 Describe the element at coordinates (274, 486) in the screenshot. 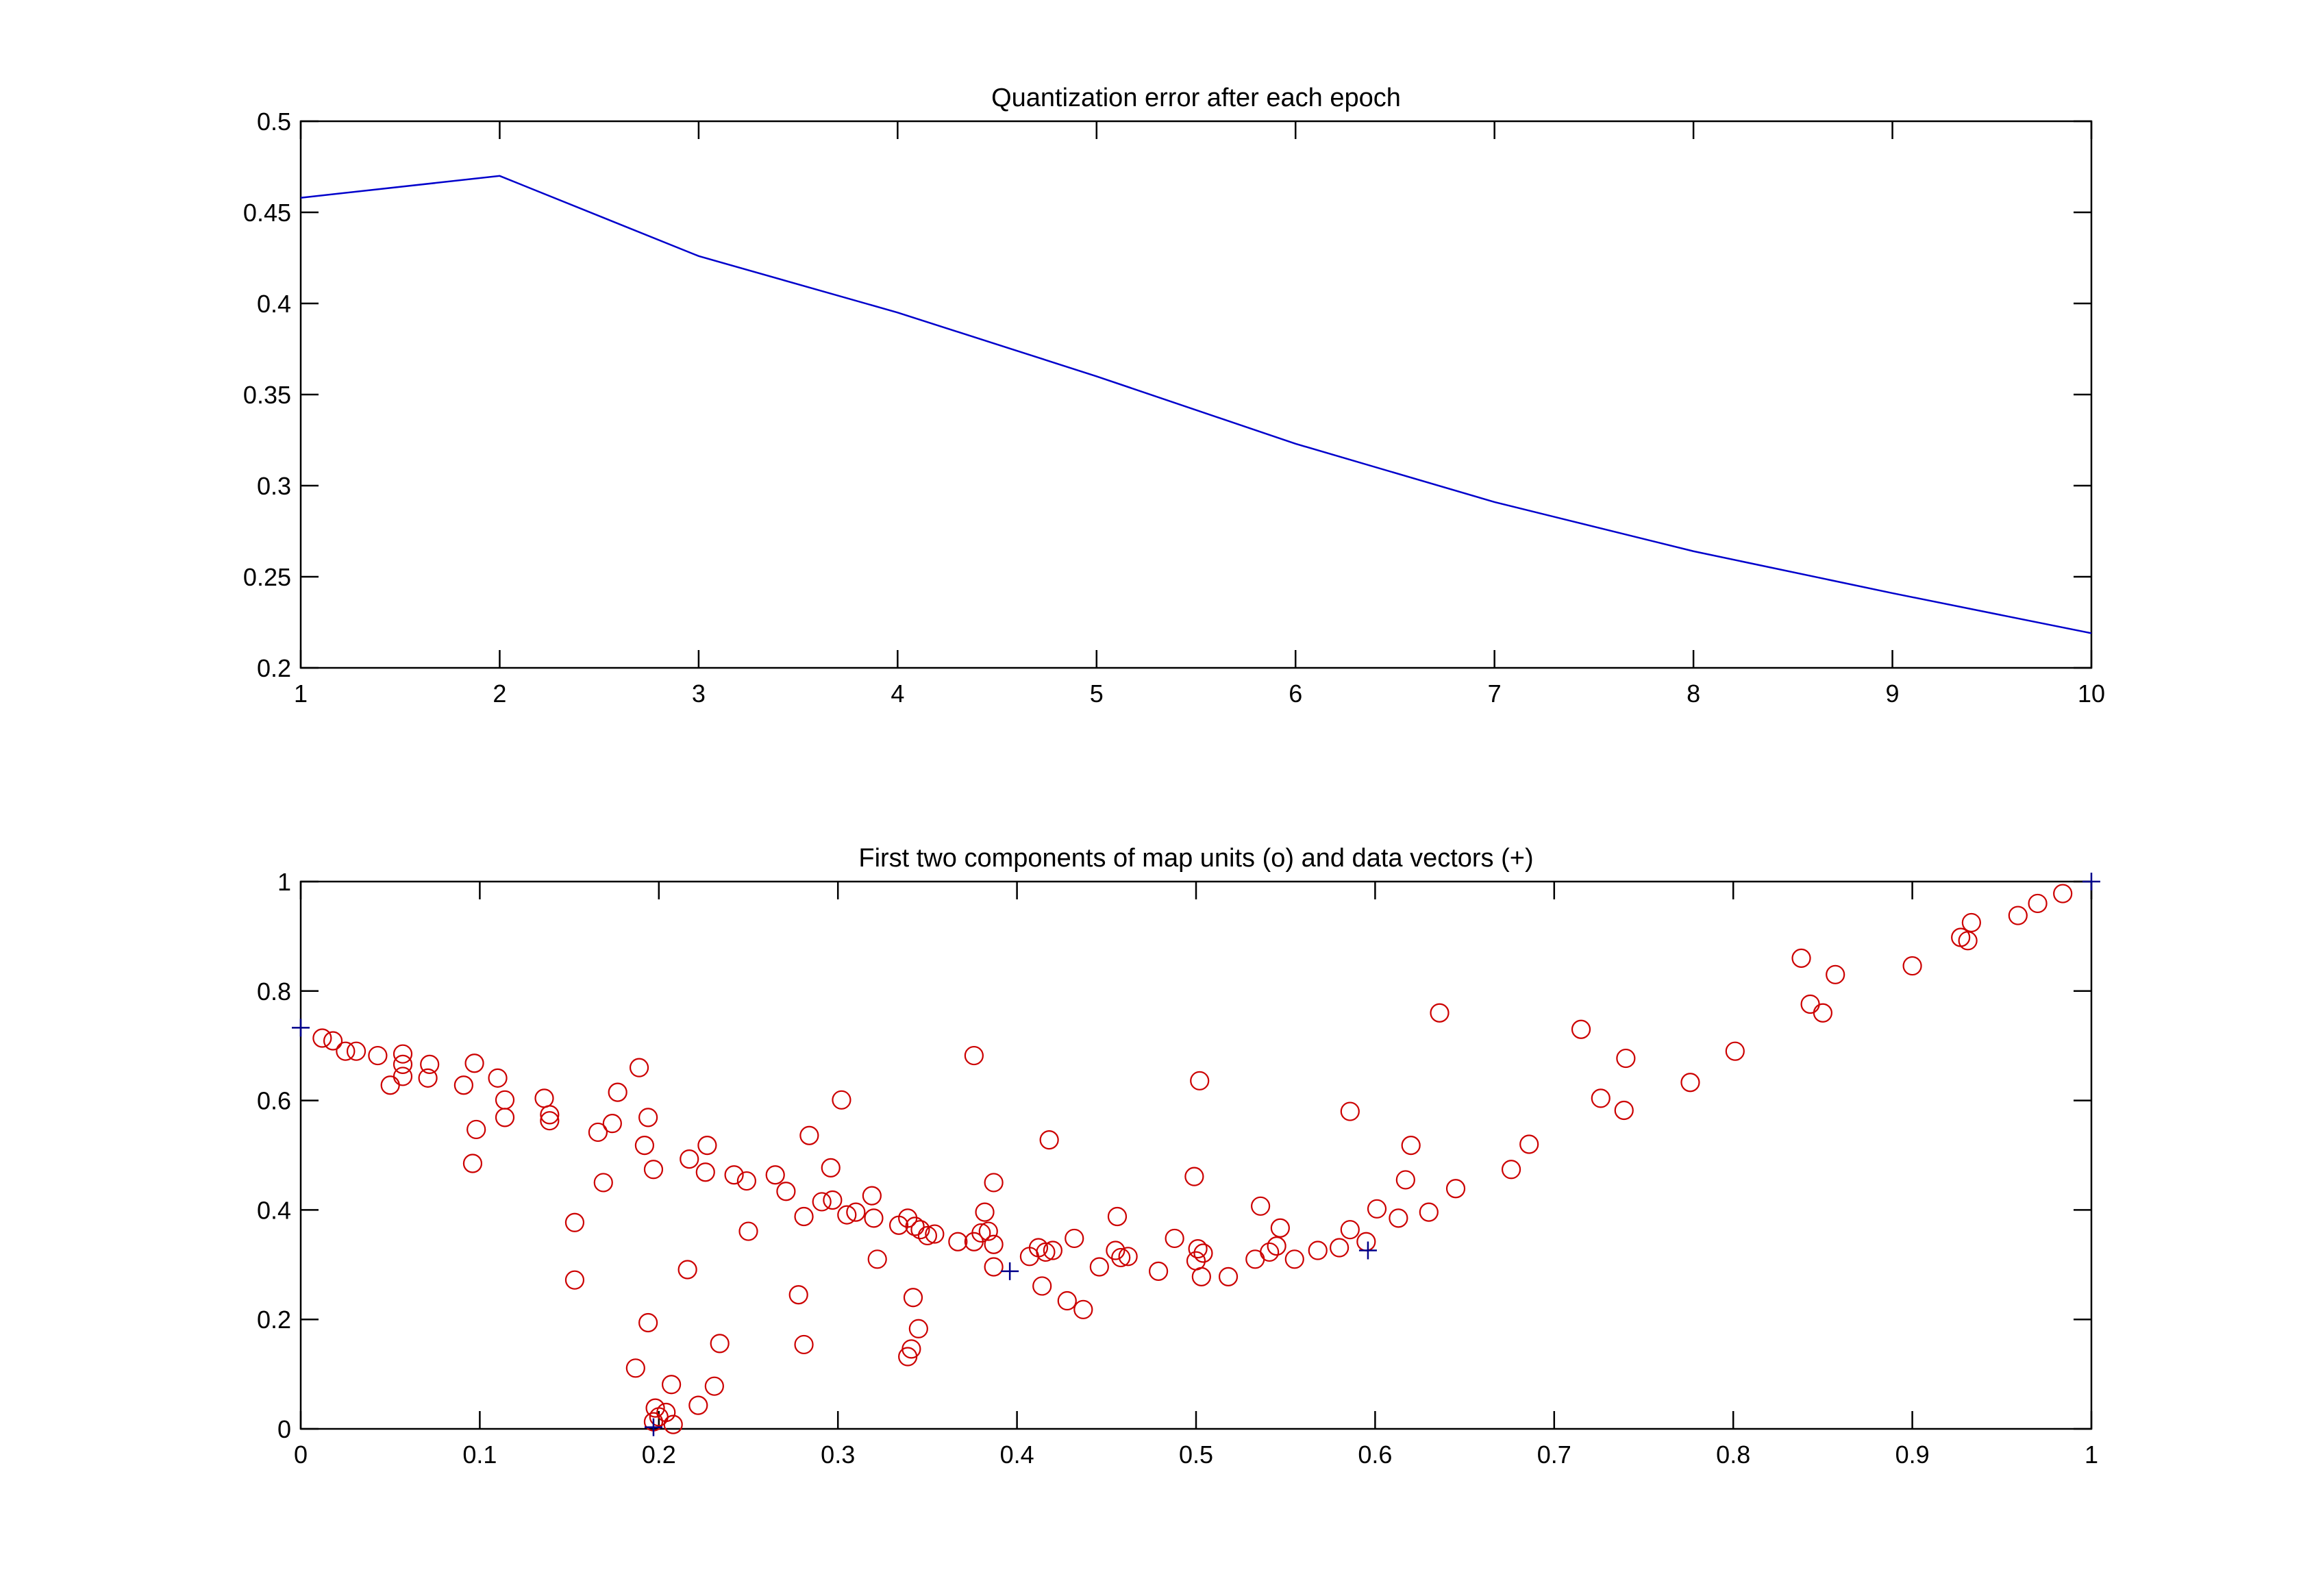

I see `y-tick-label: 0.3` at that location.